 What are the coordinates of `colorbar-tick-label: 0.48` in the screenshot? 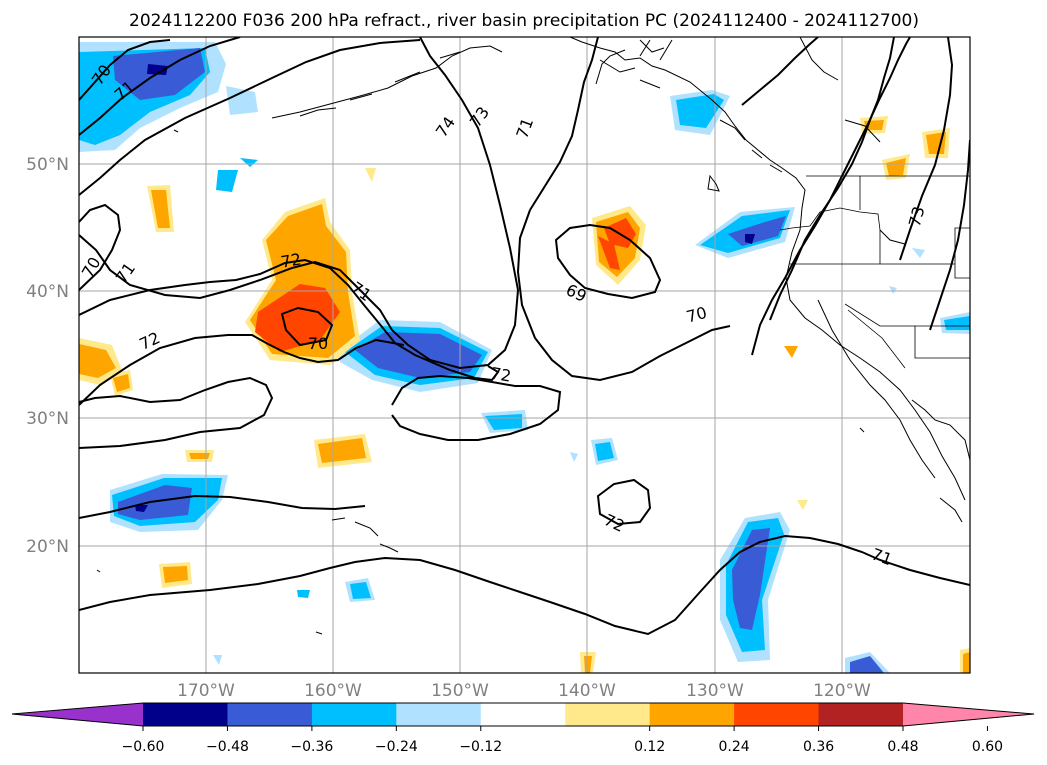 It's located at (902, 747).